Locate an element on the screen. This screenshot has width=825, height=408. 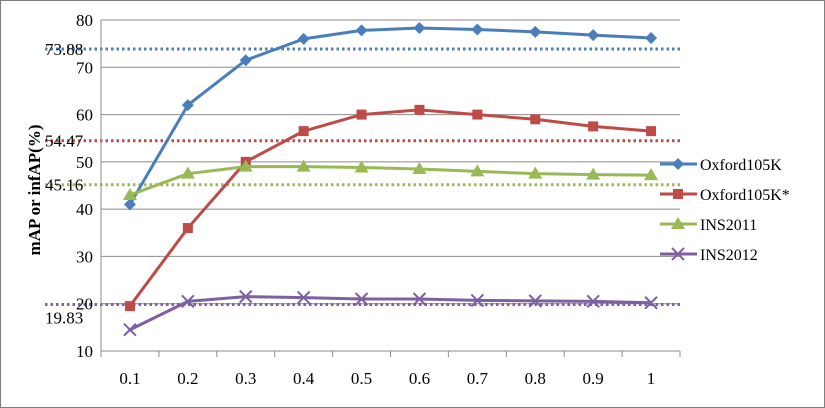
reference-line-label: 19.83 is located at coordinates (64, 318).